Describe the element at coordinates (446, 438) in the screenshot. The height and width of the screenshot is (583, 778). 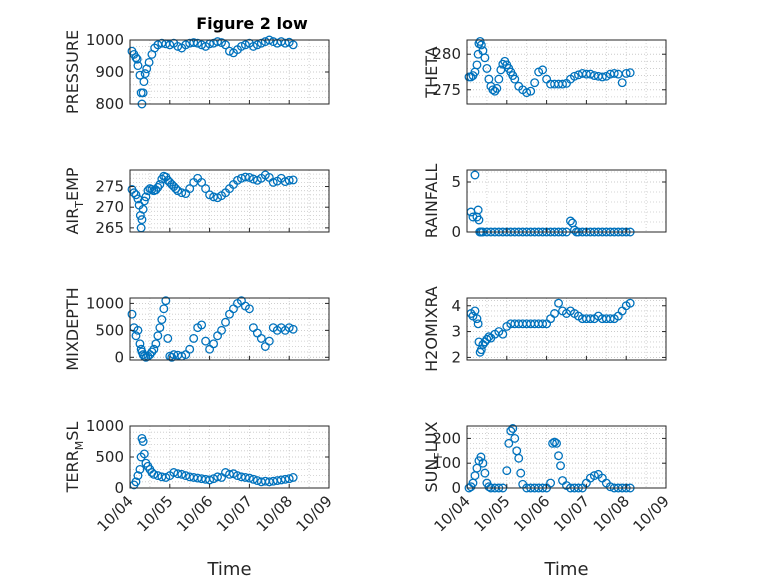
I see `y-tick-label: 200` at that location.